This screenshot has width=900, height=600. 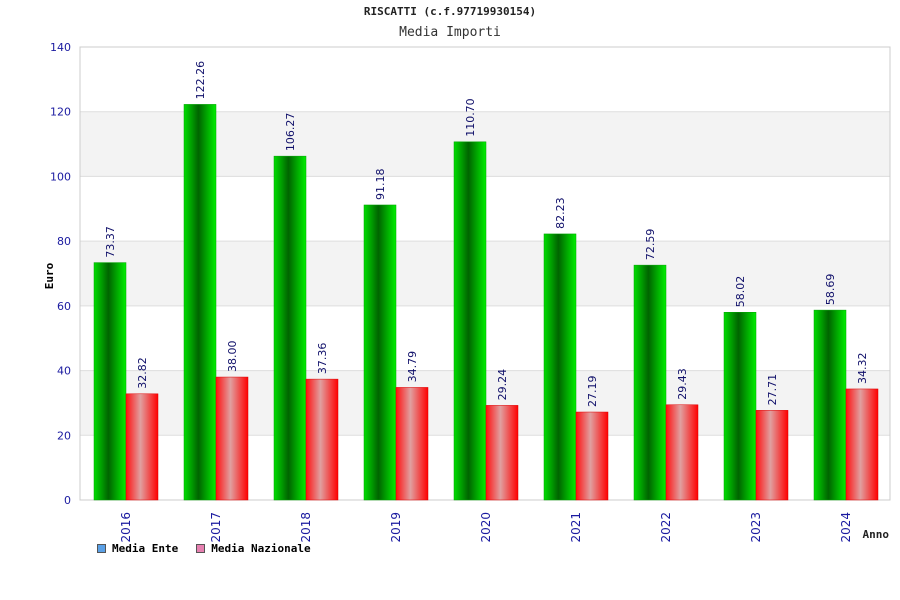 I want to click on x-tick-label: 2023, so click(x=756, y=527).